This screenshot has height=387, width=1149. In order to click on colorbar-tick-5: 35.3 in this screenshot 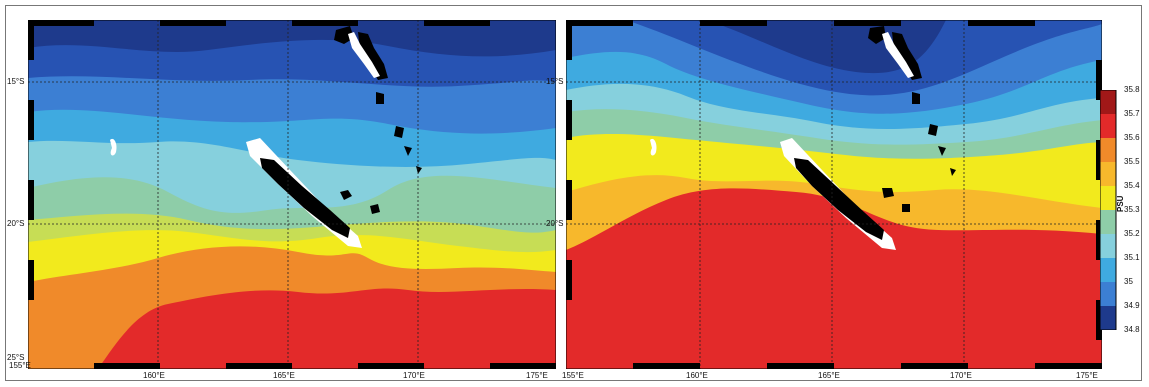, I will do `click(1132, 209)`.